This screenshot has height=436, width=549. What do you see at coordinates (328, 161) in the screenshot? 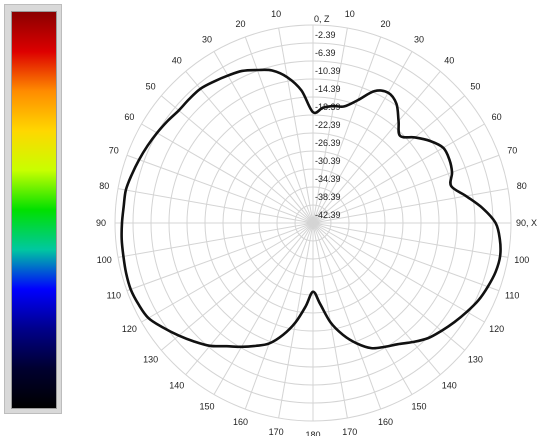
I see `radial-tick-label: -30.39` at bounding box center [328, 161].